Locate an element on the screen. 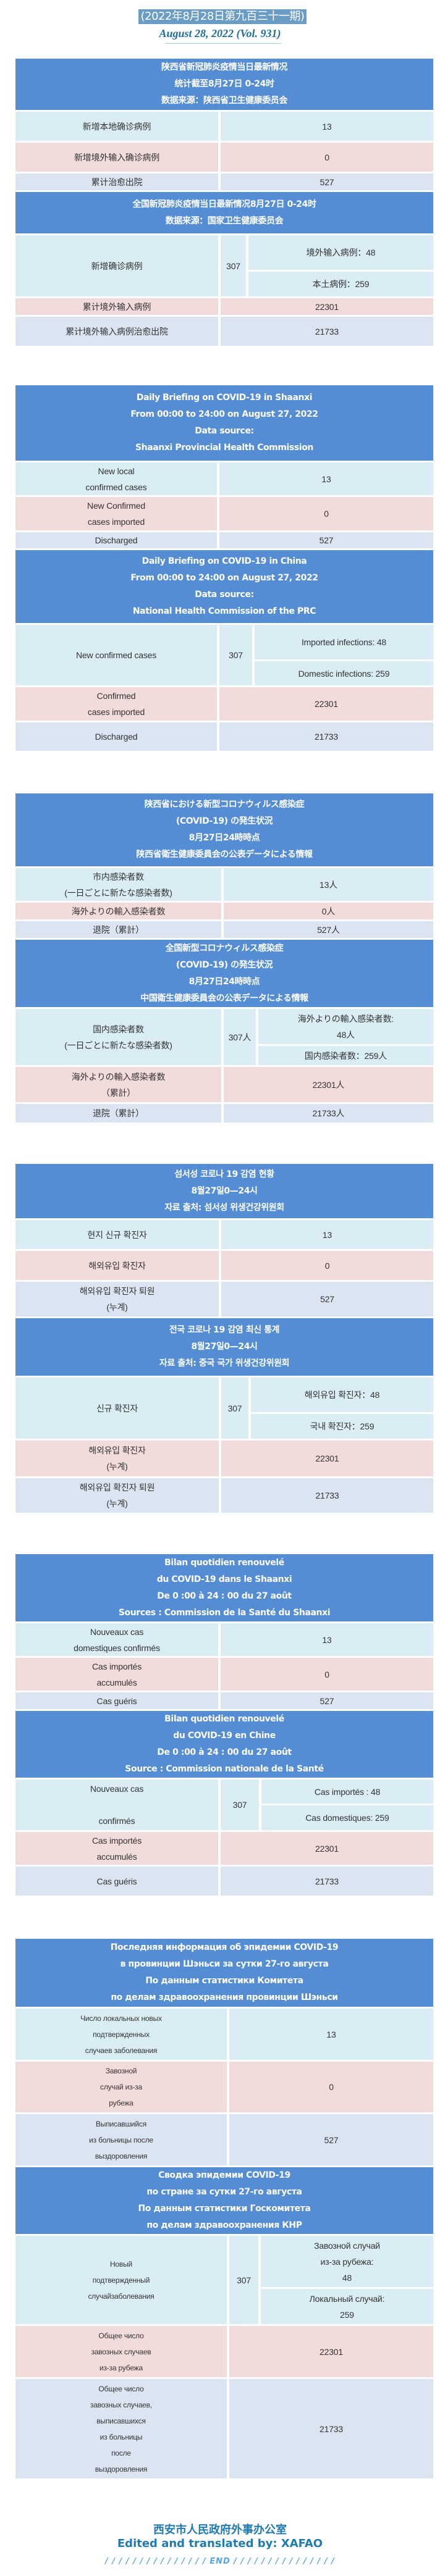 The image size is (440, 2576). table-row: Discharged 527 is located at coordinates (224, 540).